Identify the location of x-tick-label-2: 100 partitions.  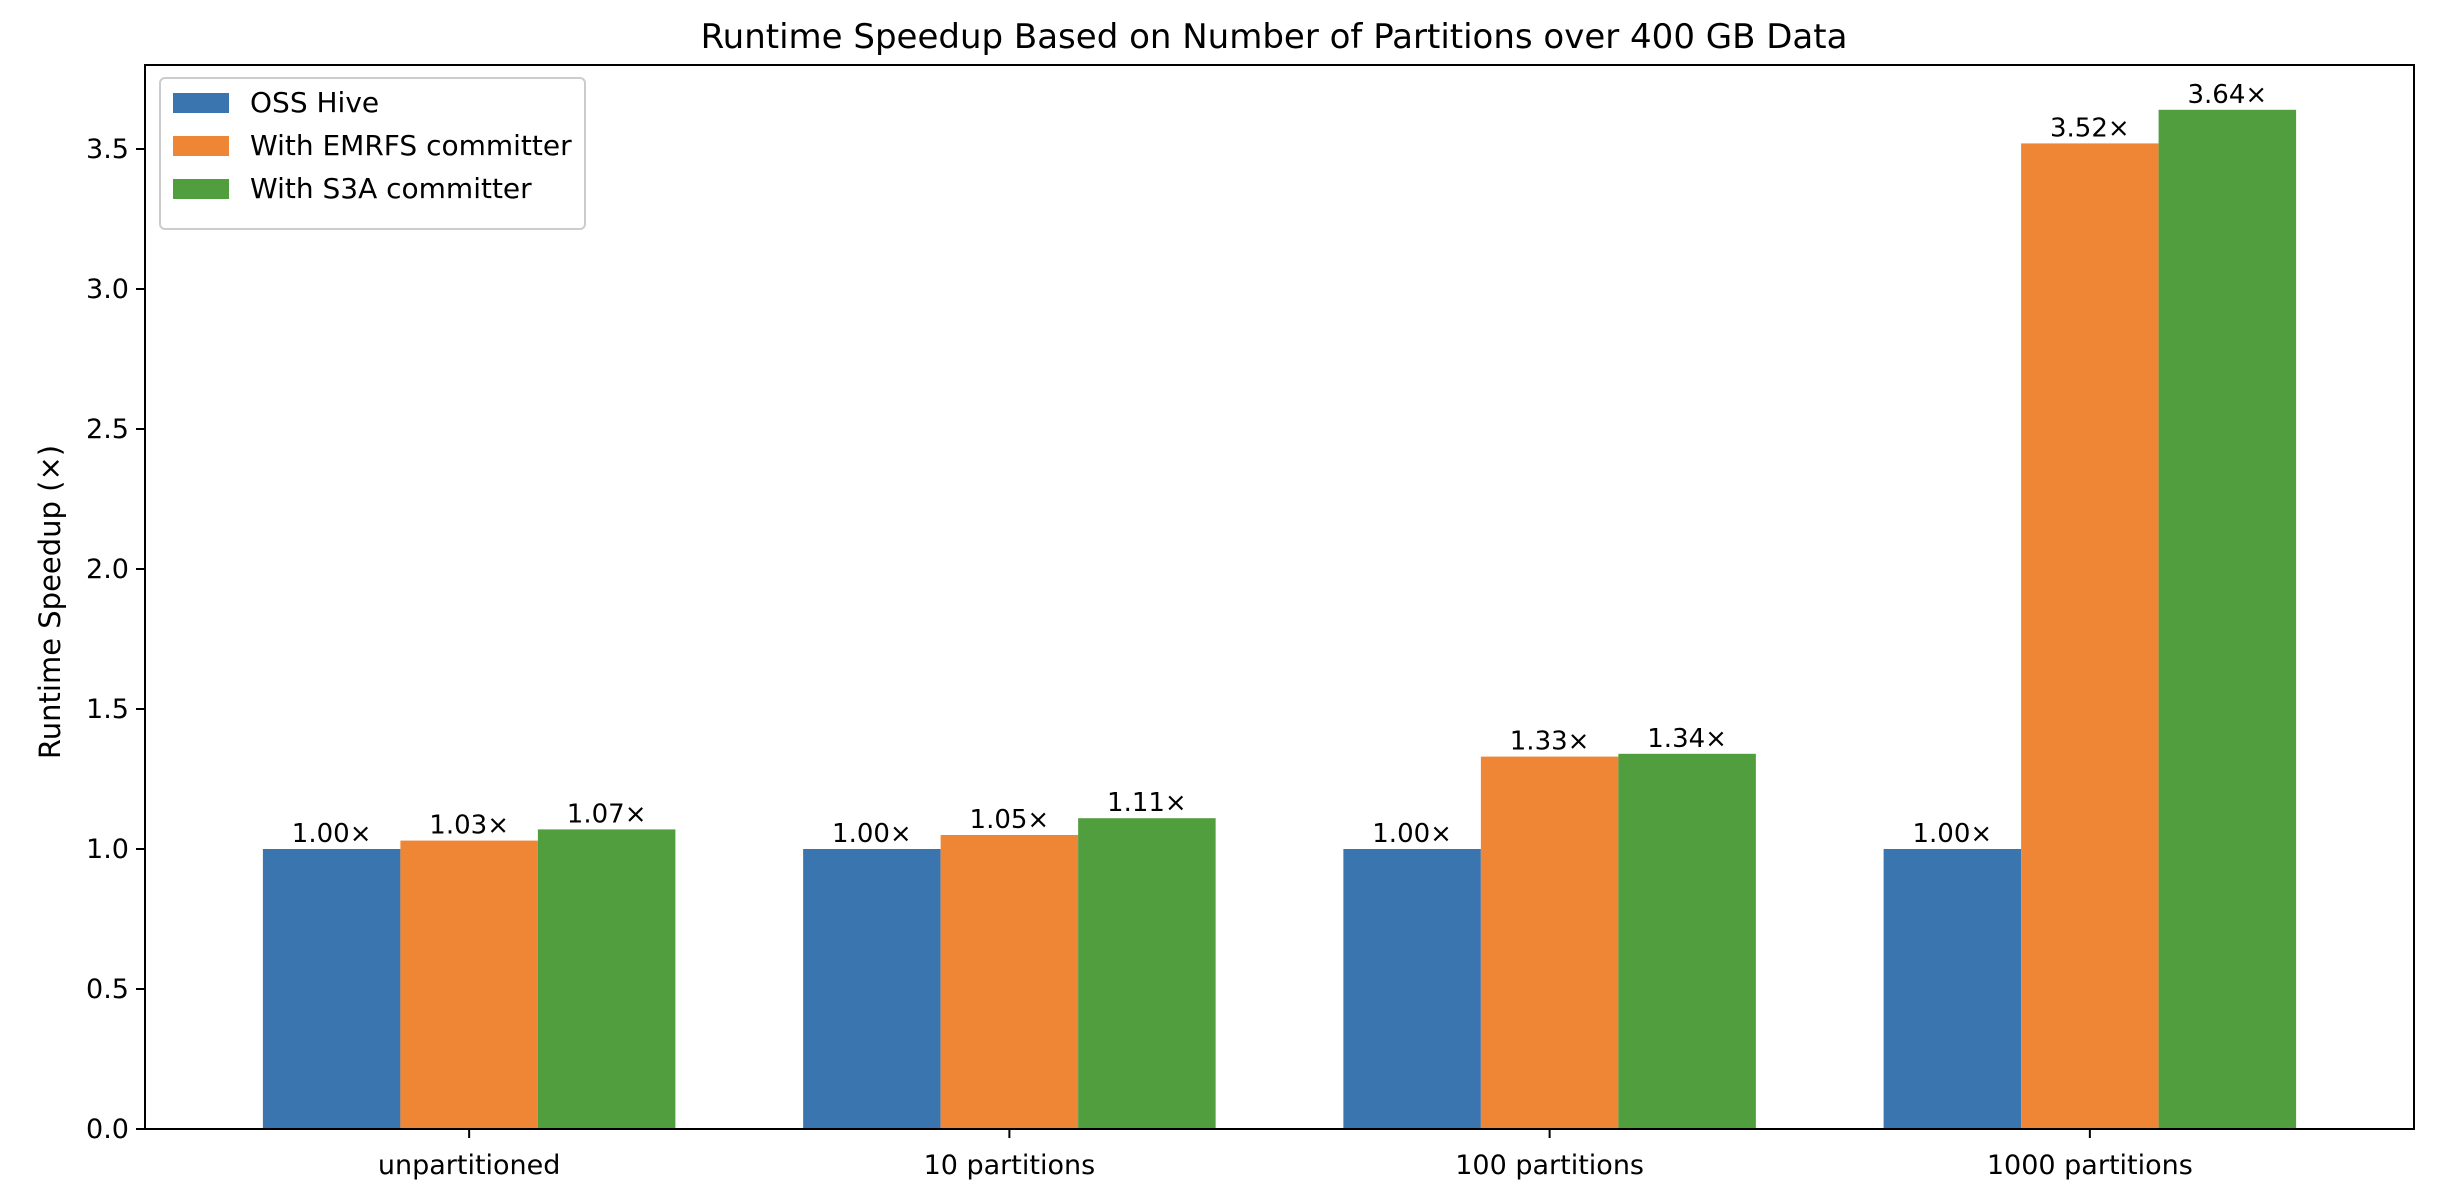
(1549, 1165).